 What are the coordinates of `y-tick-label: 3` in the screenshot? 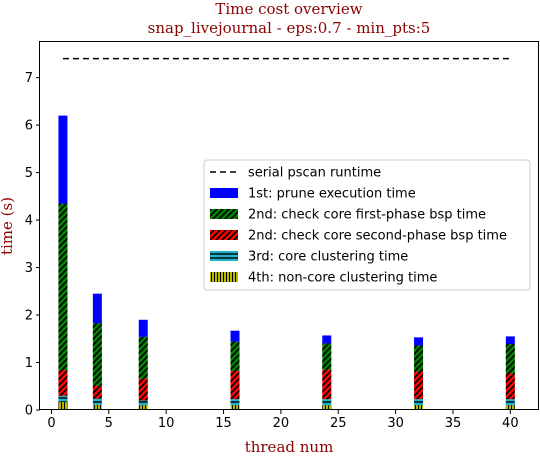 It's located at (29, 268).